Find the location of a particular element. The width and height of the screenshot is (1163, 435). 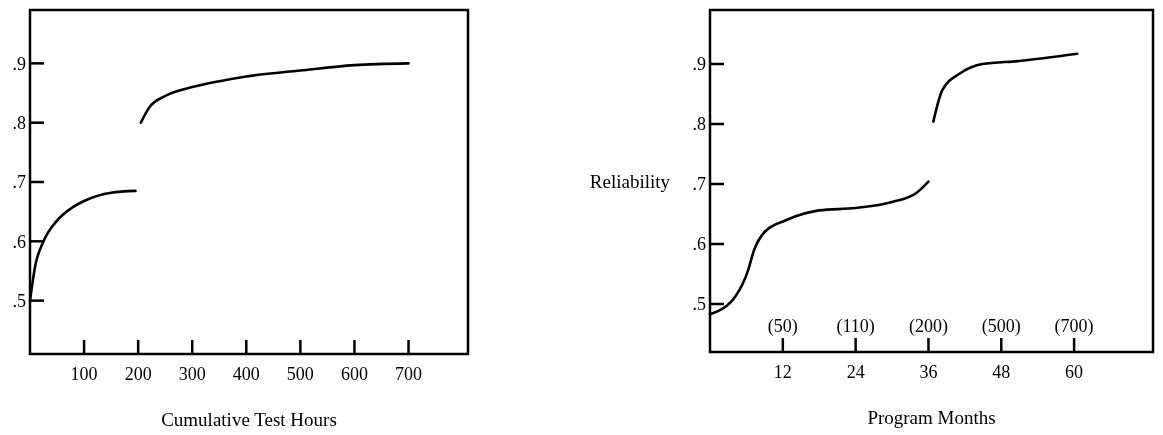

x-tick-label: 24 is located at coordinates (855, 372).